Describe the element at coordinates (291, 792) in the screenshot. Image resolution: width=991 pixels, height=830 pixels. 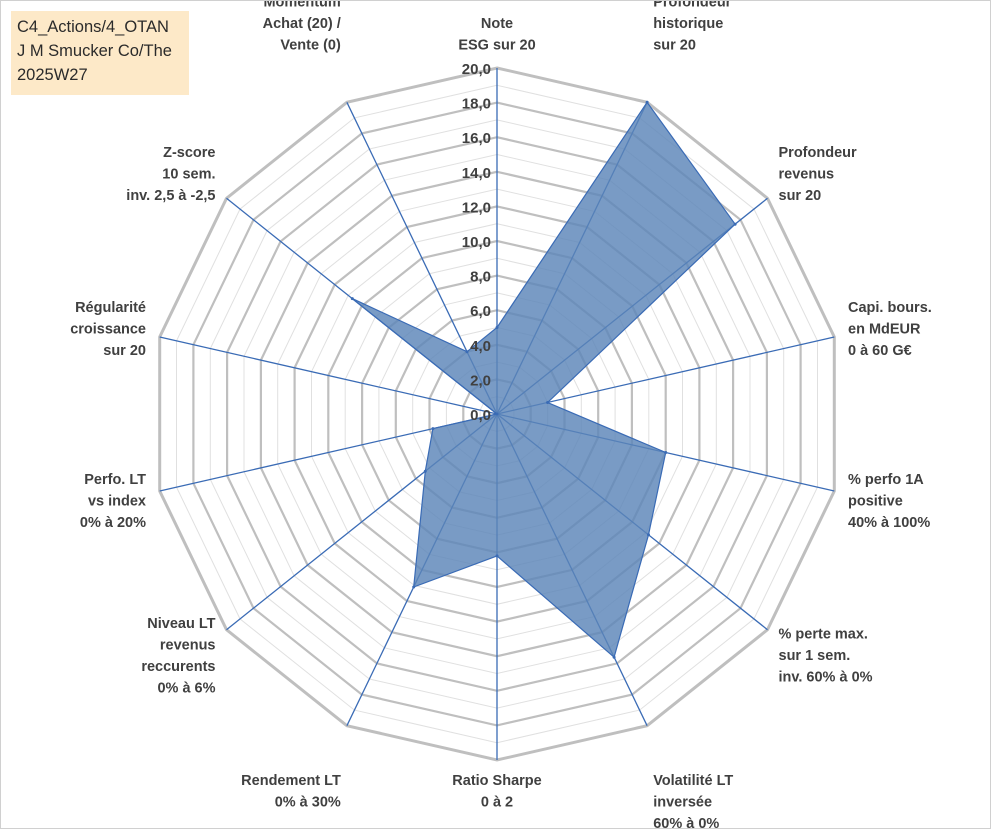
I see `axis-label: Rendement LT 0% à 30%` at that location.